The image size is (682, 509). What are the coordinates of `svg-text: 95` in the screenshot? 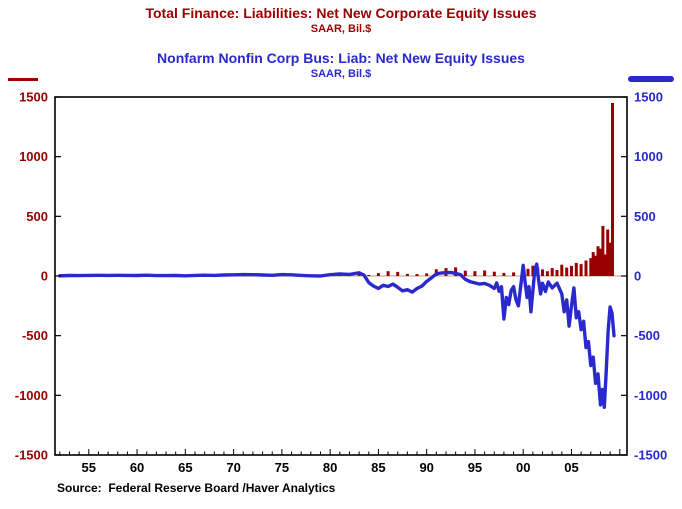 It's located at (475, 467).